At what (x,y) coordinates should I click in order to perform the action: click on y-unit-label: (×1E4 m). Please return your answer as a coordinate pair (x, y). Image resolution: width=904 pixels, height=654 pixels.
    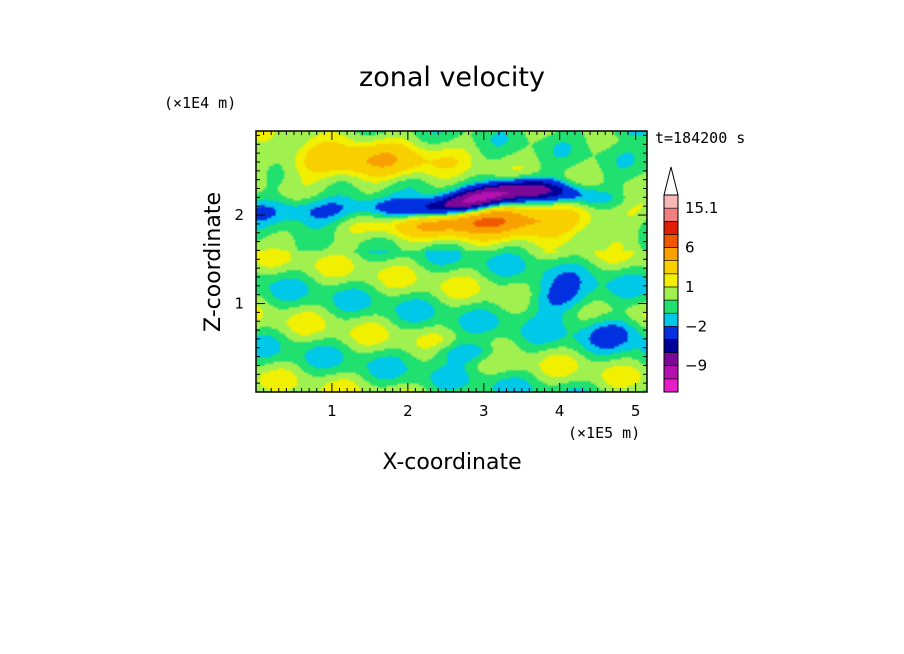
    Looking at the image, I should click on (200, 103).